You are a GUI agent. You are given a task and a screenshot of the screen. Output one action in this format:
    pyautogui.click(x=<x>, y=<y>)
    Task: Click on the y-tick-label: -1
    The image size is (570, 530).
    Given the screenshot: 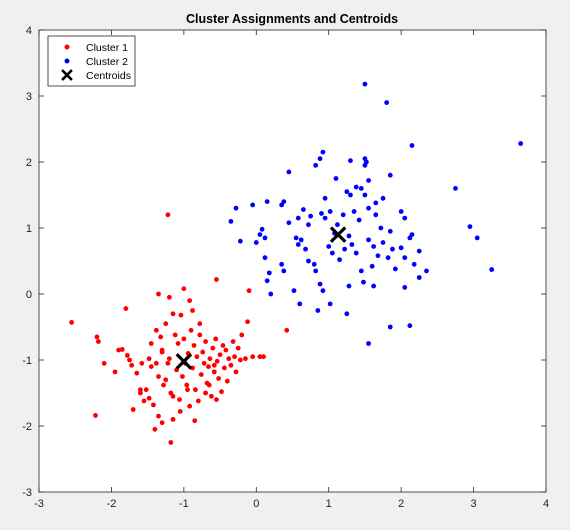 What is the action you would take?
    pyautogui.click(x=27, y=361)
    